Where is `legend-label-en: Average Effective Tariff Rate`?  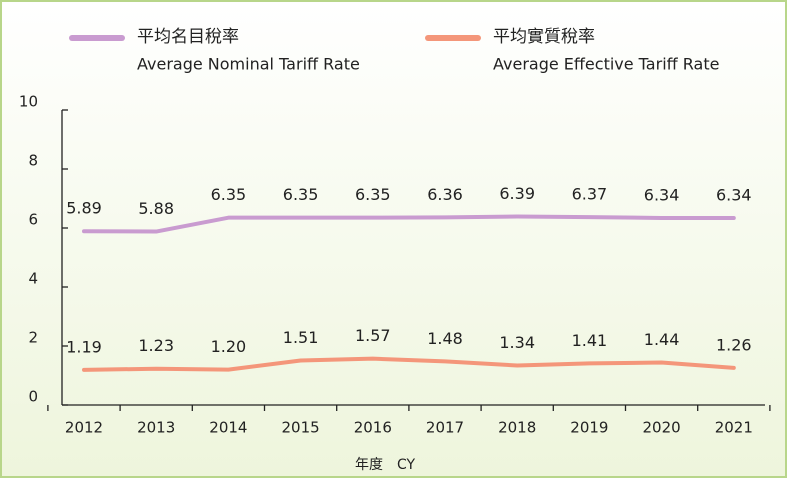
legend-label-en: Average Effective Tariff Rate is located at coordinates (606, 64).